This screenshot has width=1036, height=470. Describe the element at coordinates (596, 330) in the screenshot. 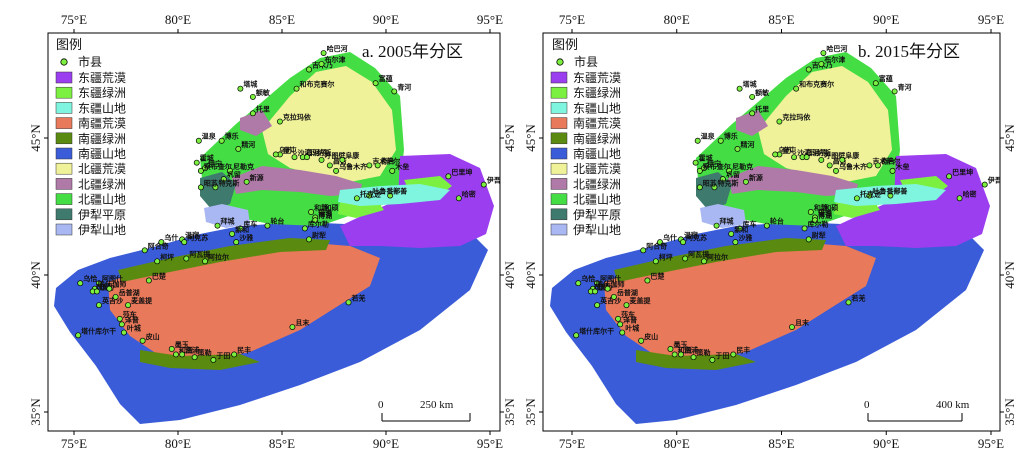

I see `city-label: 塔什库尔干` at that location.